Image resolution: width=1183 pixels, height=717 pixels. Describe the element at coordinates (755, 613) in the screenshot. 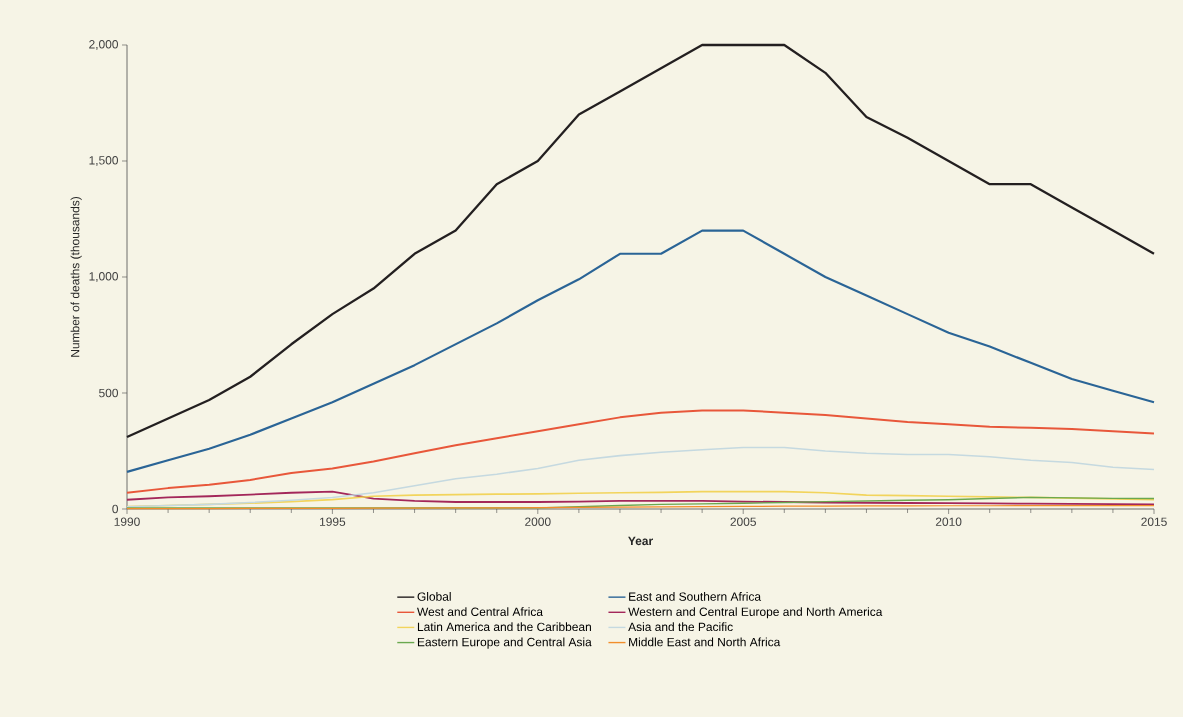

I see `legend-label: Western and Central Europe and North America` at that location.